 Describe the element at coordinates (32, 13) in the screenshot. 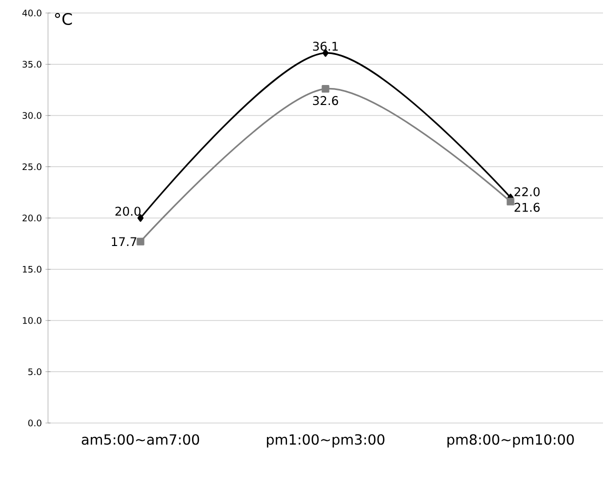

I see `y-tick-label: 40.0` at that location.